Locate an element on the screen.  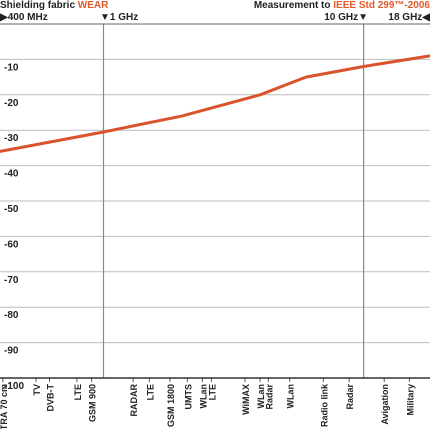
chart-title: Shielding fabric WEAR is located at coordinates (54, 5).